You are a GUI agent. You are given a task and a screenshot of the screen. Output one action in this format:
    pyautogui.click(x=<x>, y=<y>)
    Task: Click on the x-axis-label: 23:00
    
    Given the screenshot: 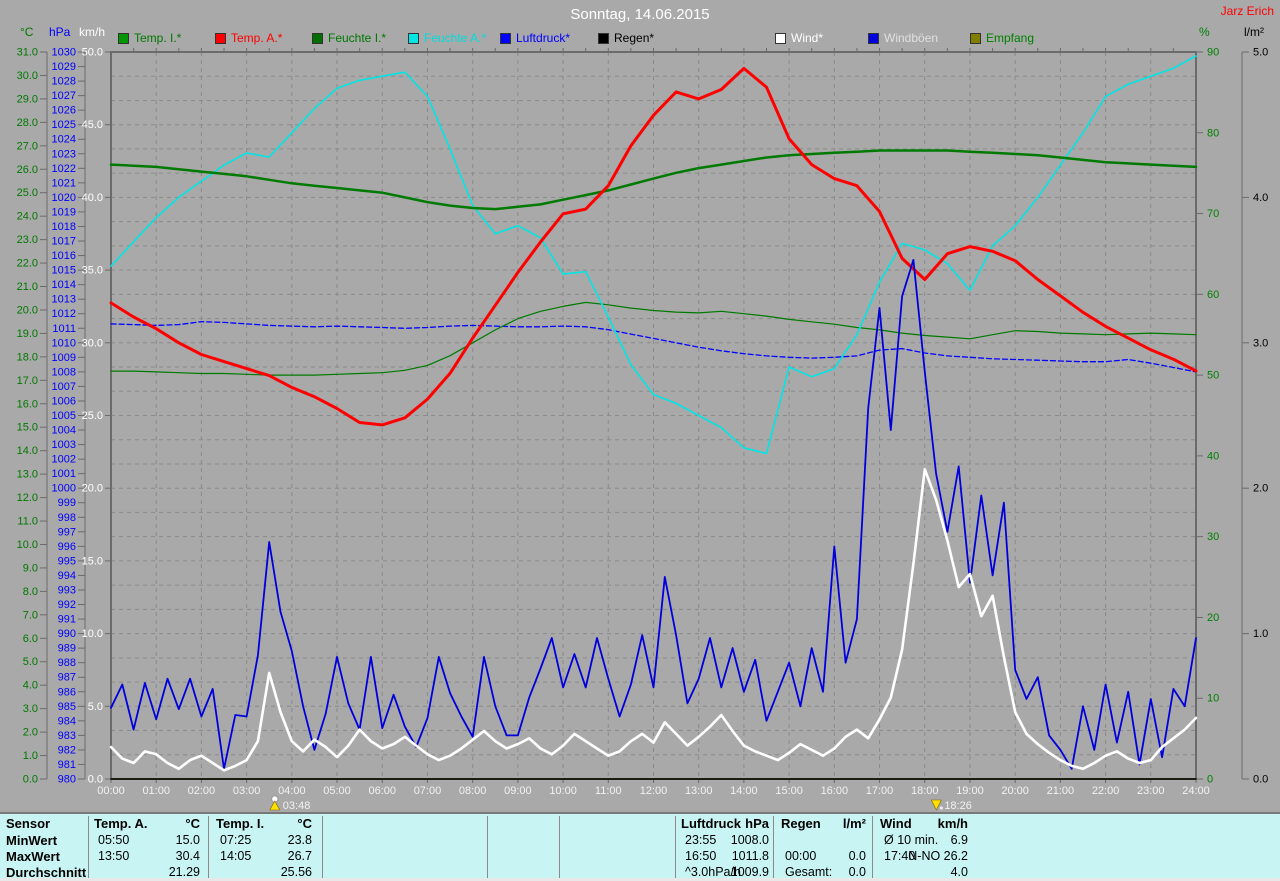 What is the action you would take?
    pyautogui.click(x=1151, y=791)
    